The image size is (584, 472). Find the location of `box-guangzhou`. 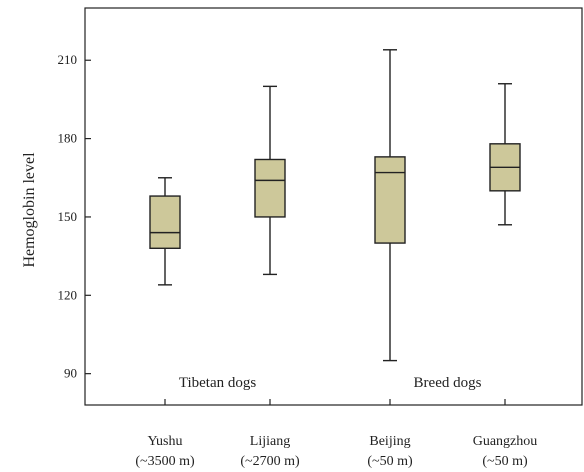

box-guangzhou is located at coordinates (505, 154).